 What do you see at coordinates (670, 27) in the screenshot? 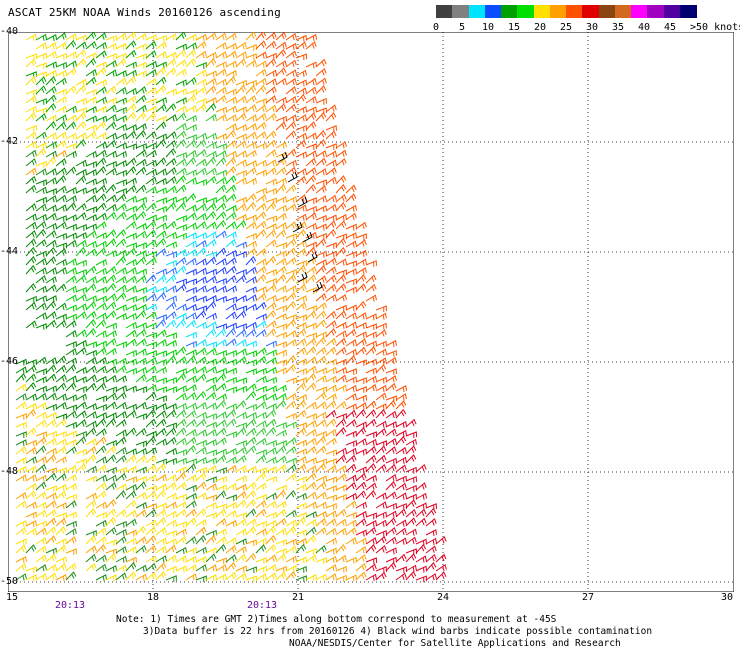
I see `legend-label: 45` at bounding box center [670, 27].